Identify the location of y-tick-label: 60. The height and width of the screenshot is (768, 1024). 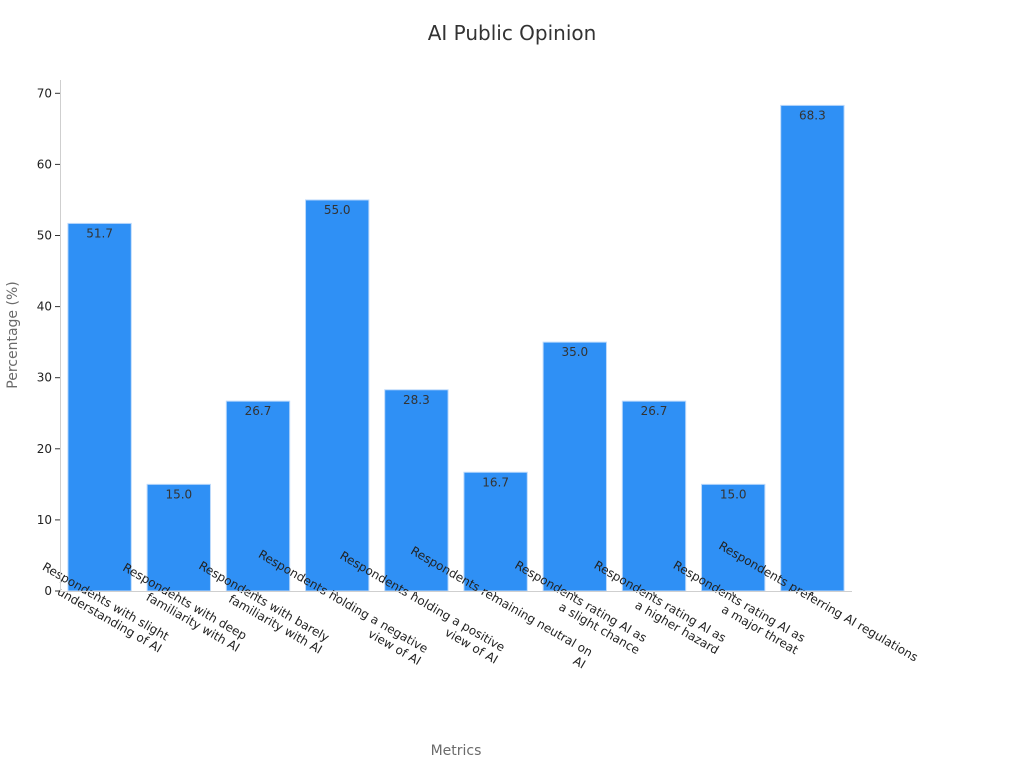
(44, 164).